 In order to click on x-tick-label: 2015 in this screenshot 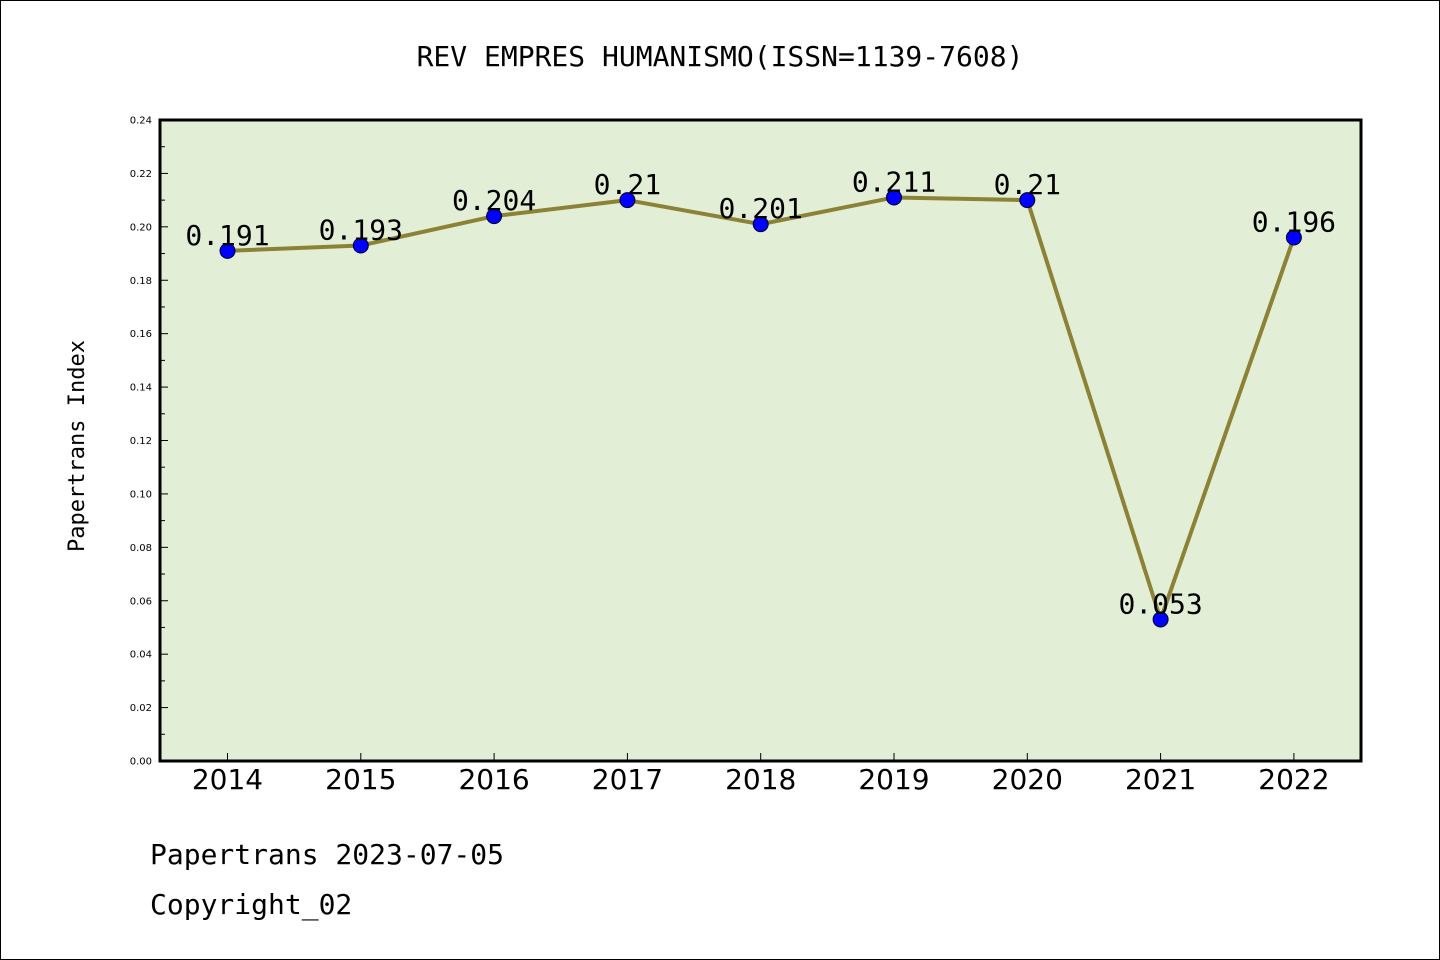, I will do `click(360, 779)`.